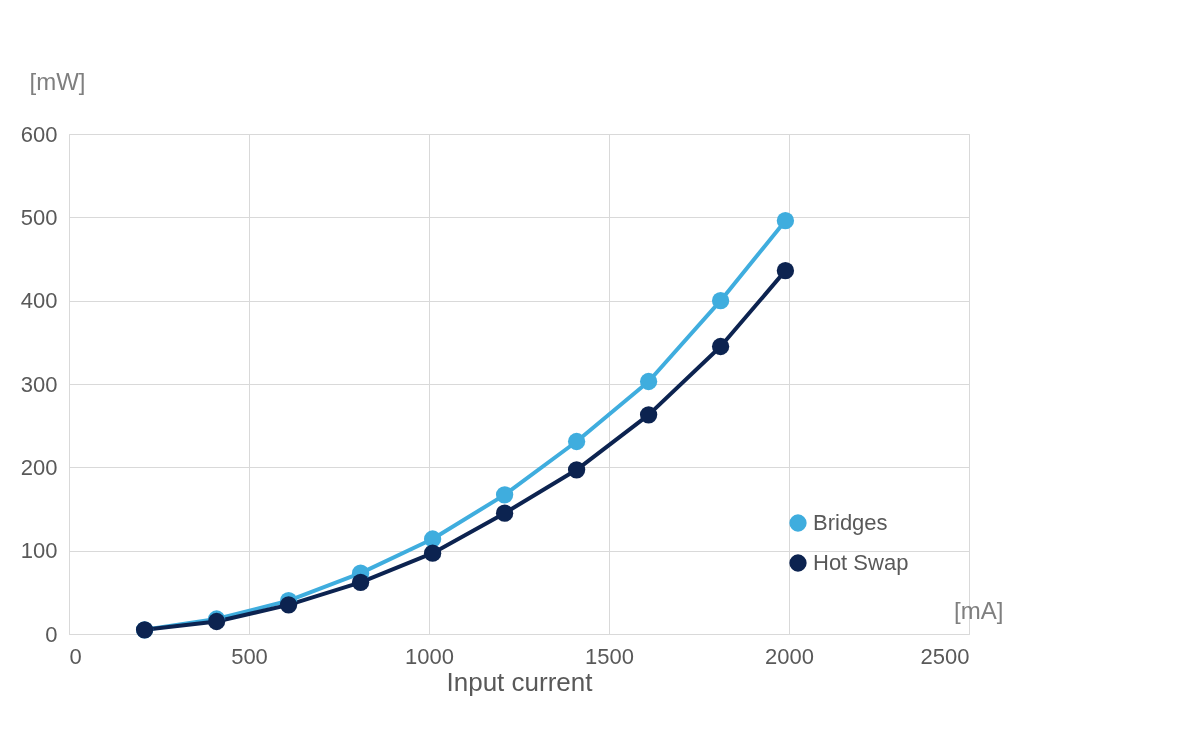 The height and width of the screenshot is (734, 1203). Describe the element at coordinates (520, 681) in the screenshot. I see `x-axis-title: Input current` at that location.